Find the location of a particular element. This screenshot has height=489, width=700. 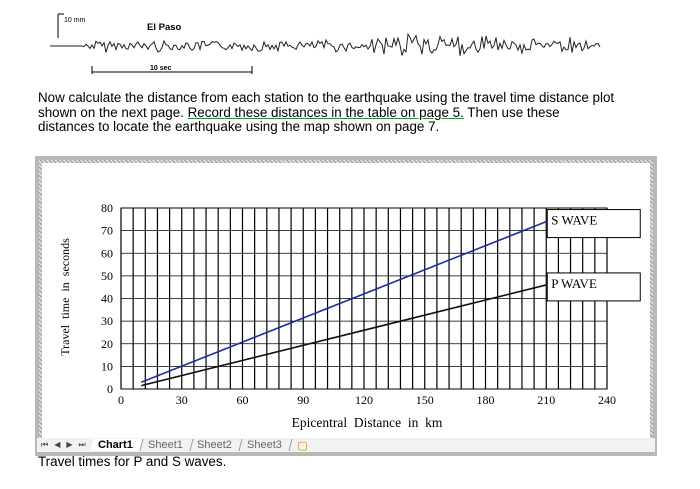

s-wave-label-box is located at coordinates (593, 224).